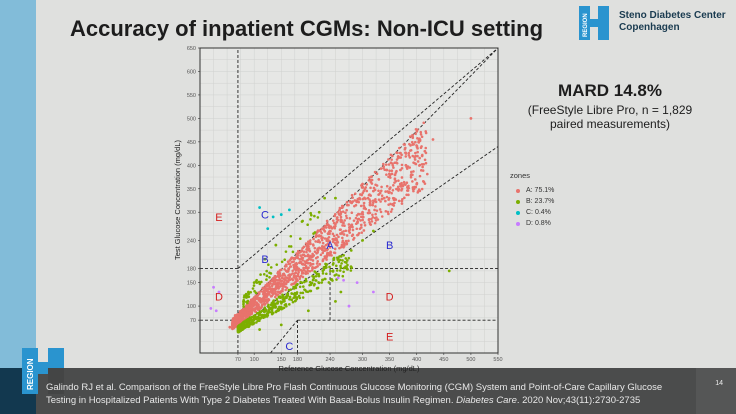 Image resolution: width=736 pixels, height=414 pixels. I want to click on x-tick-label: 70, so click(238, 360).